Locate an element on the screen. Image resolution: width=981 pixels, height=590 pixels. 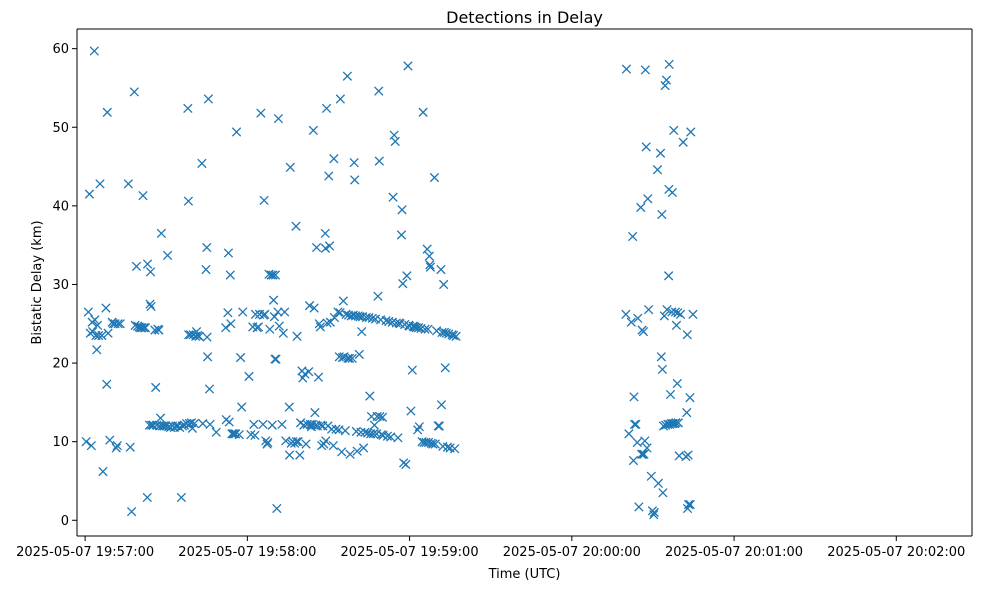
y-tick-label: 0 is located at coordinates (65, 521).